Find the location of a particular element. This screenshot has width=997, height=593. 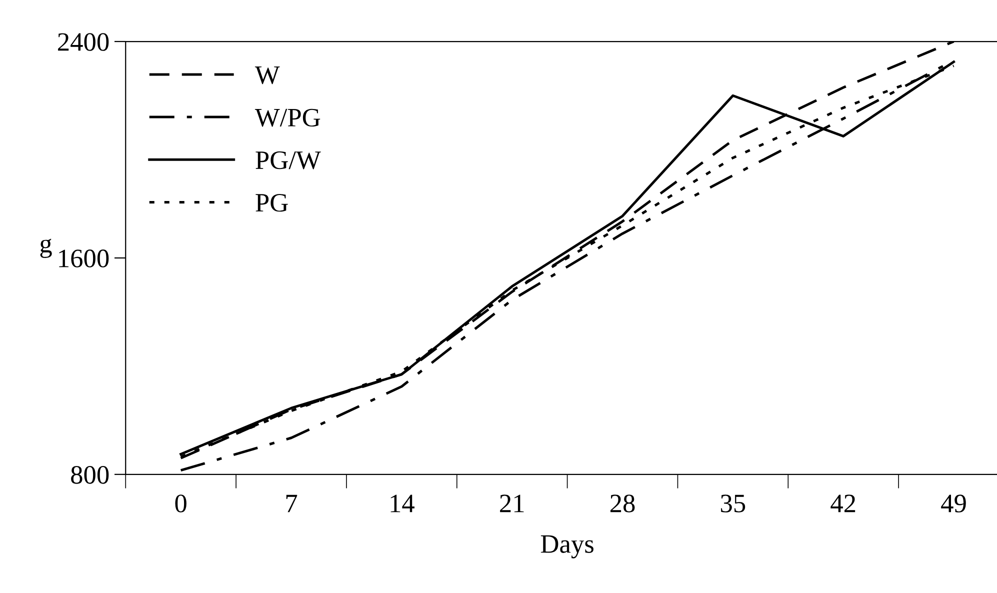

y-tick-label: 2400 is located at coordinates (83, 42).